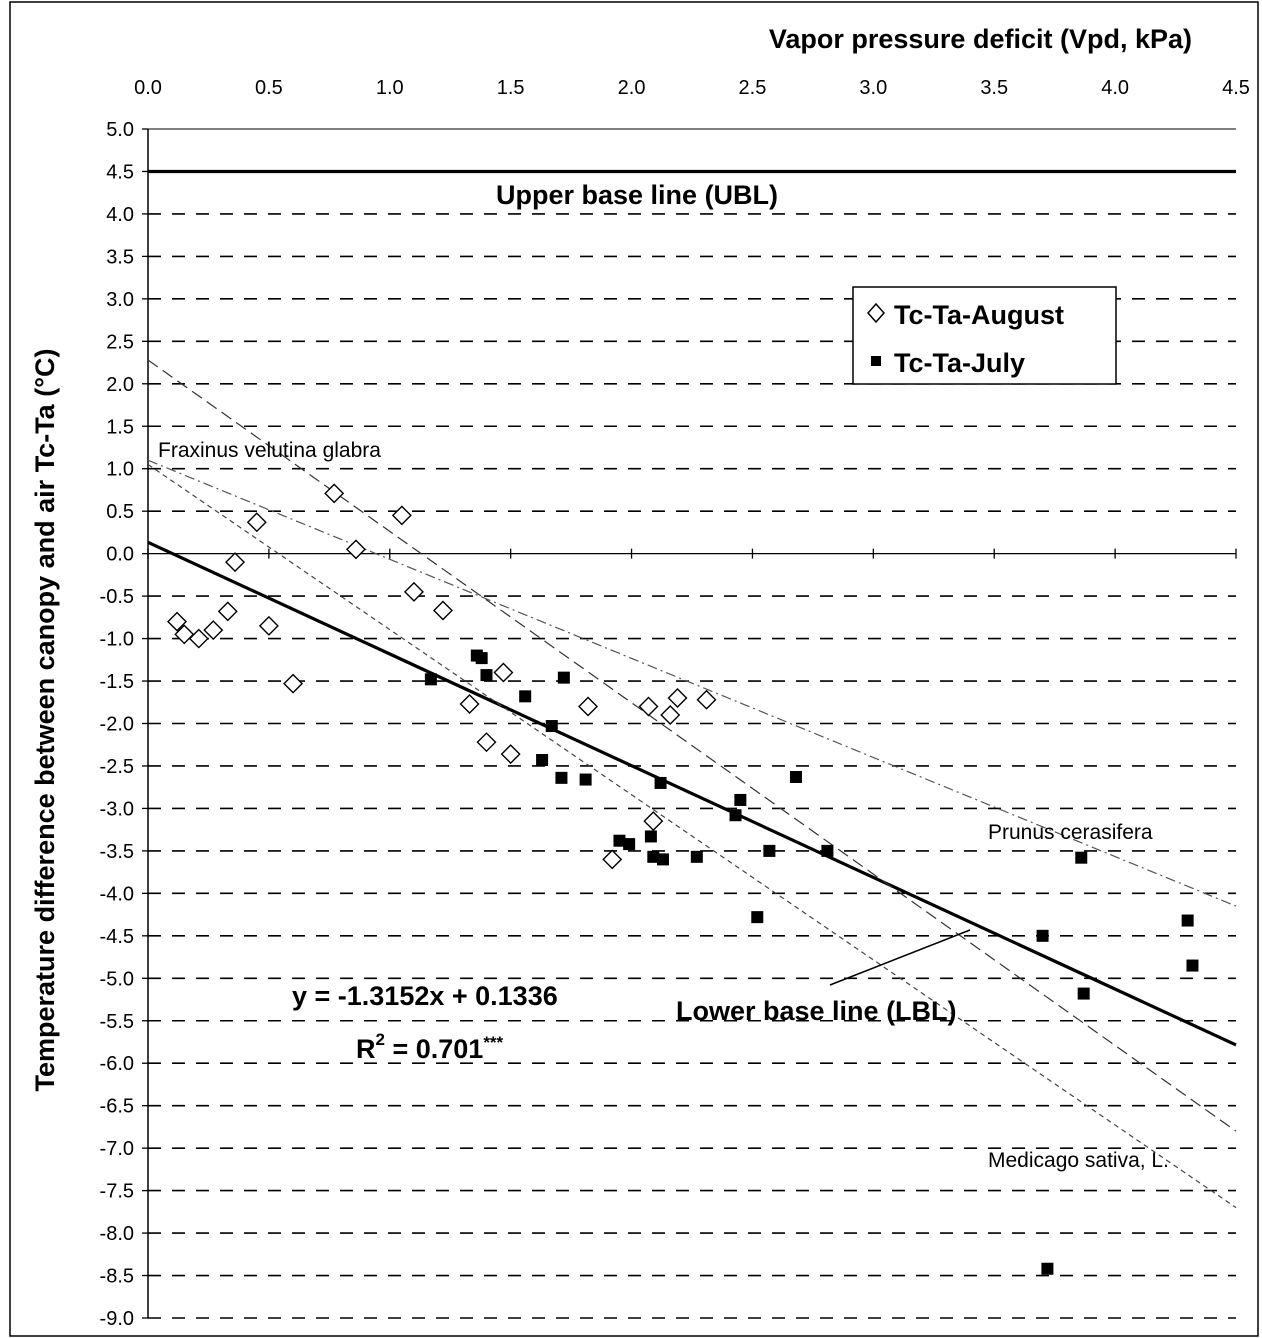 The image size is (1262, 1338). Describe the element at coordinates (120, 470) in the screenshot. I see `y-tick-label: 1.0` at that location.